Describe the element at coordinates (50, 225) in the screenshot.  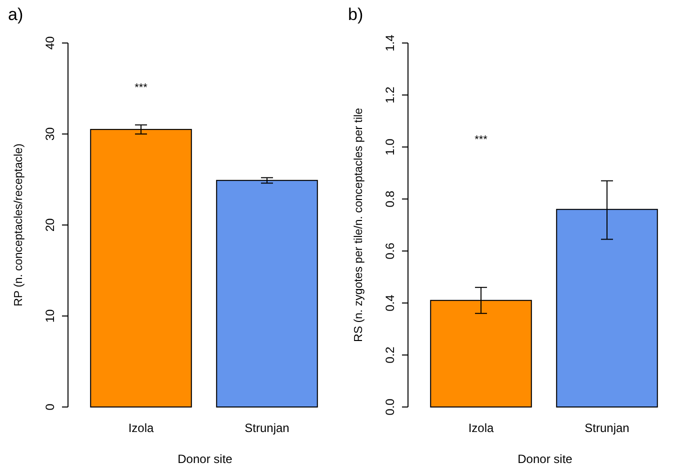
I see `y-tick-label: 20` at that location.